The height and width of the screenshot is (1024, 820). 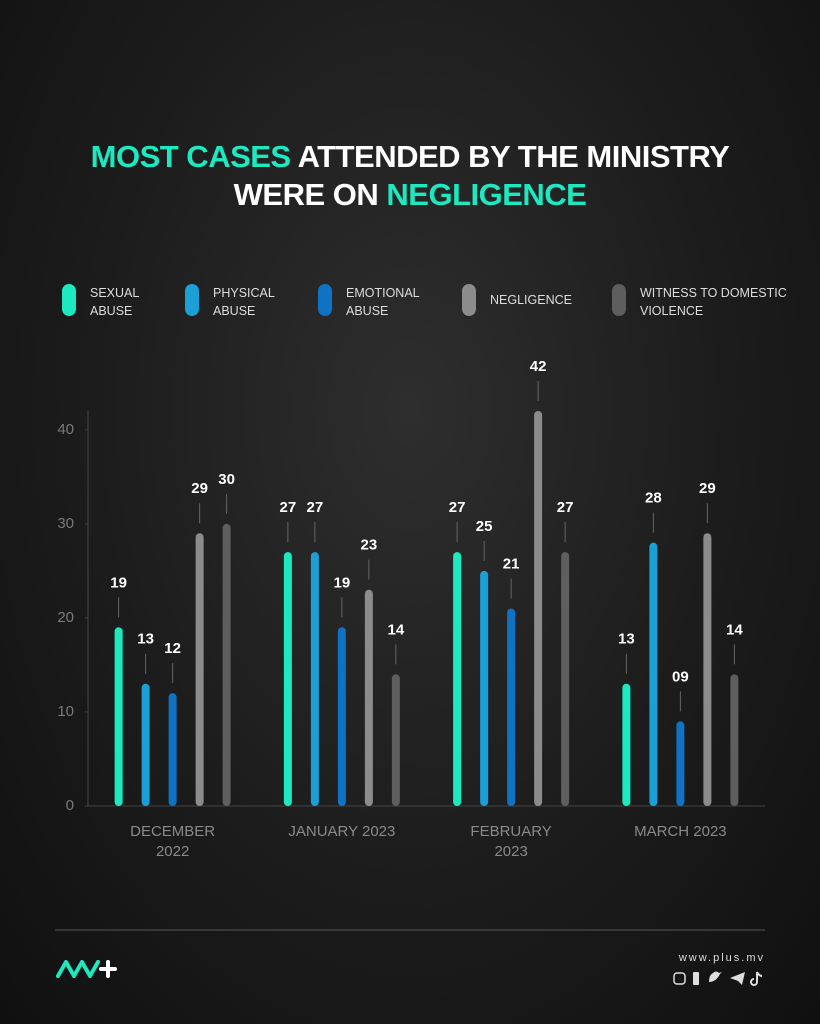 I want to click on legend-item: NEGLIGENCE, so click(x=531, y=300).